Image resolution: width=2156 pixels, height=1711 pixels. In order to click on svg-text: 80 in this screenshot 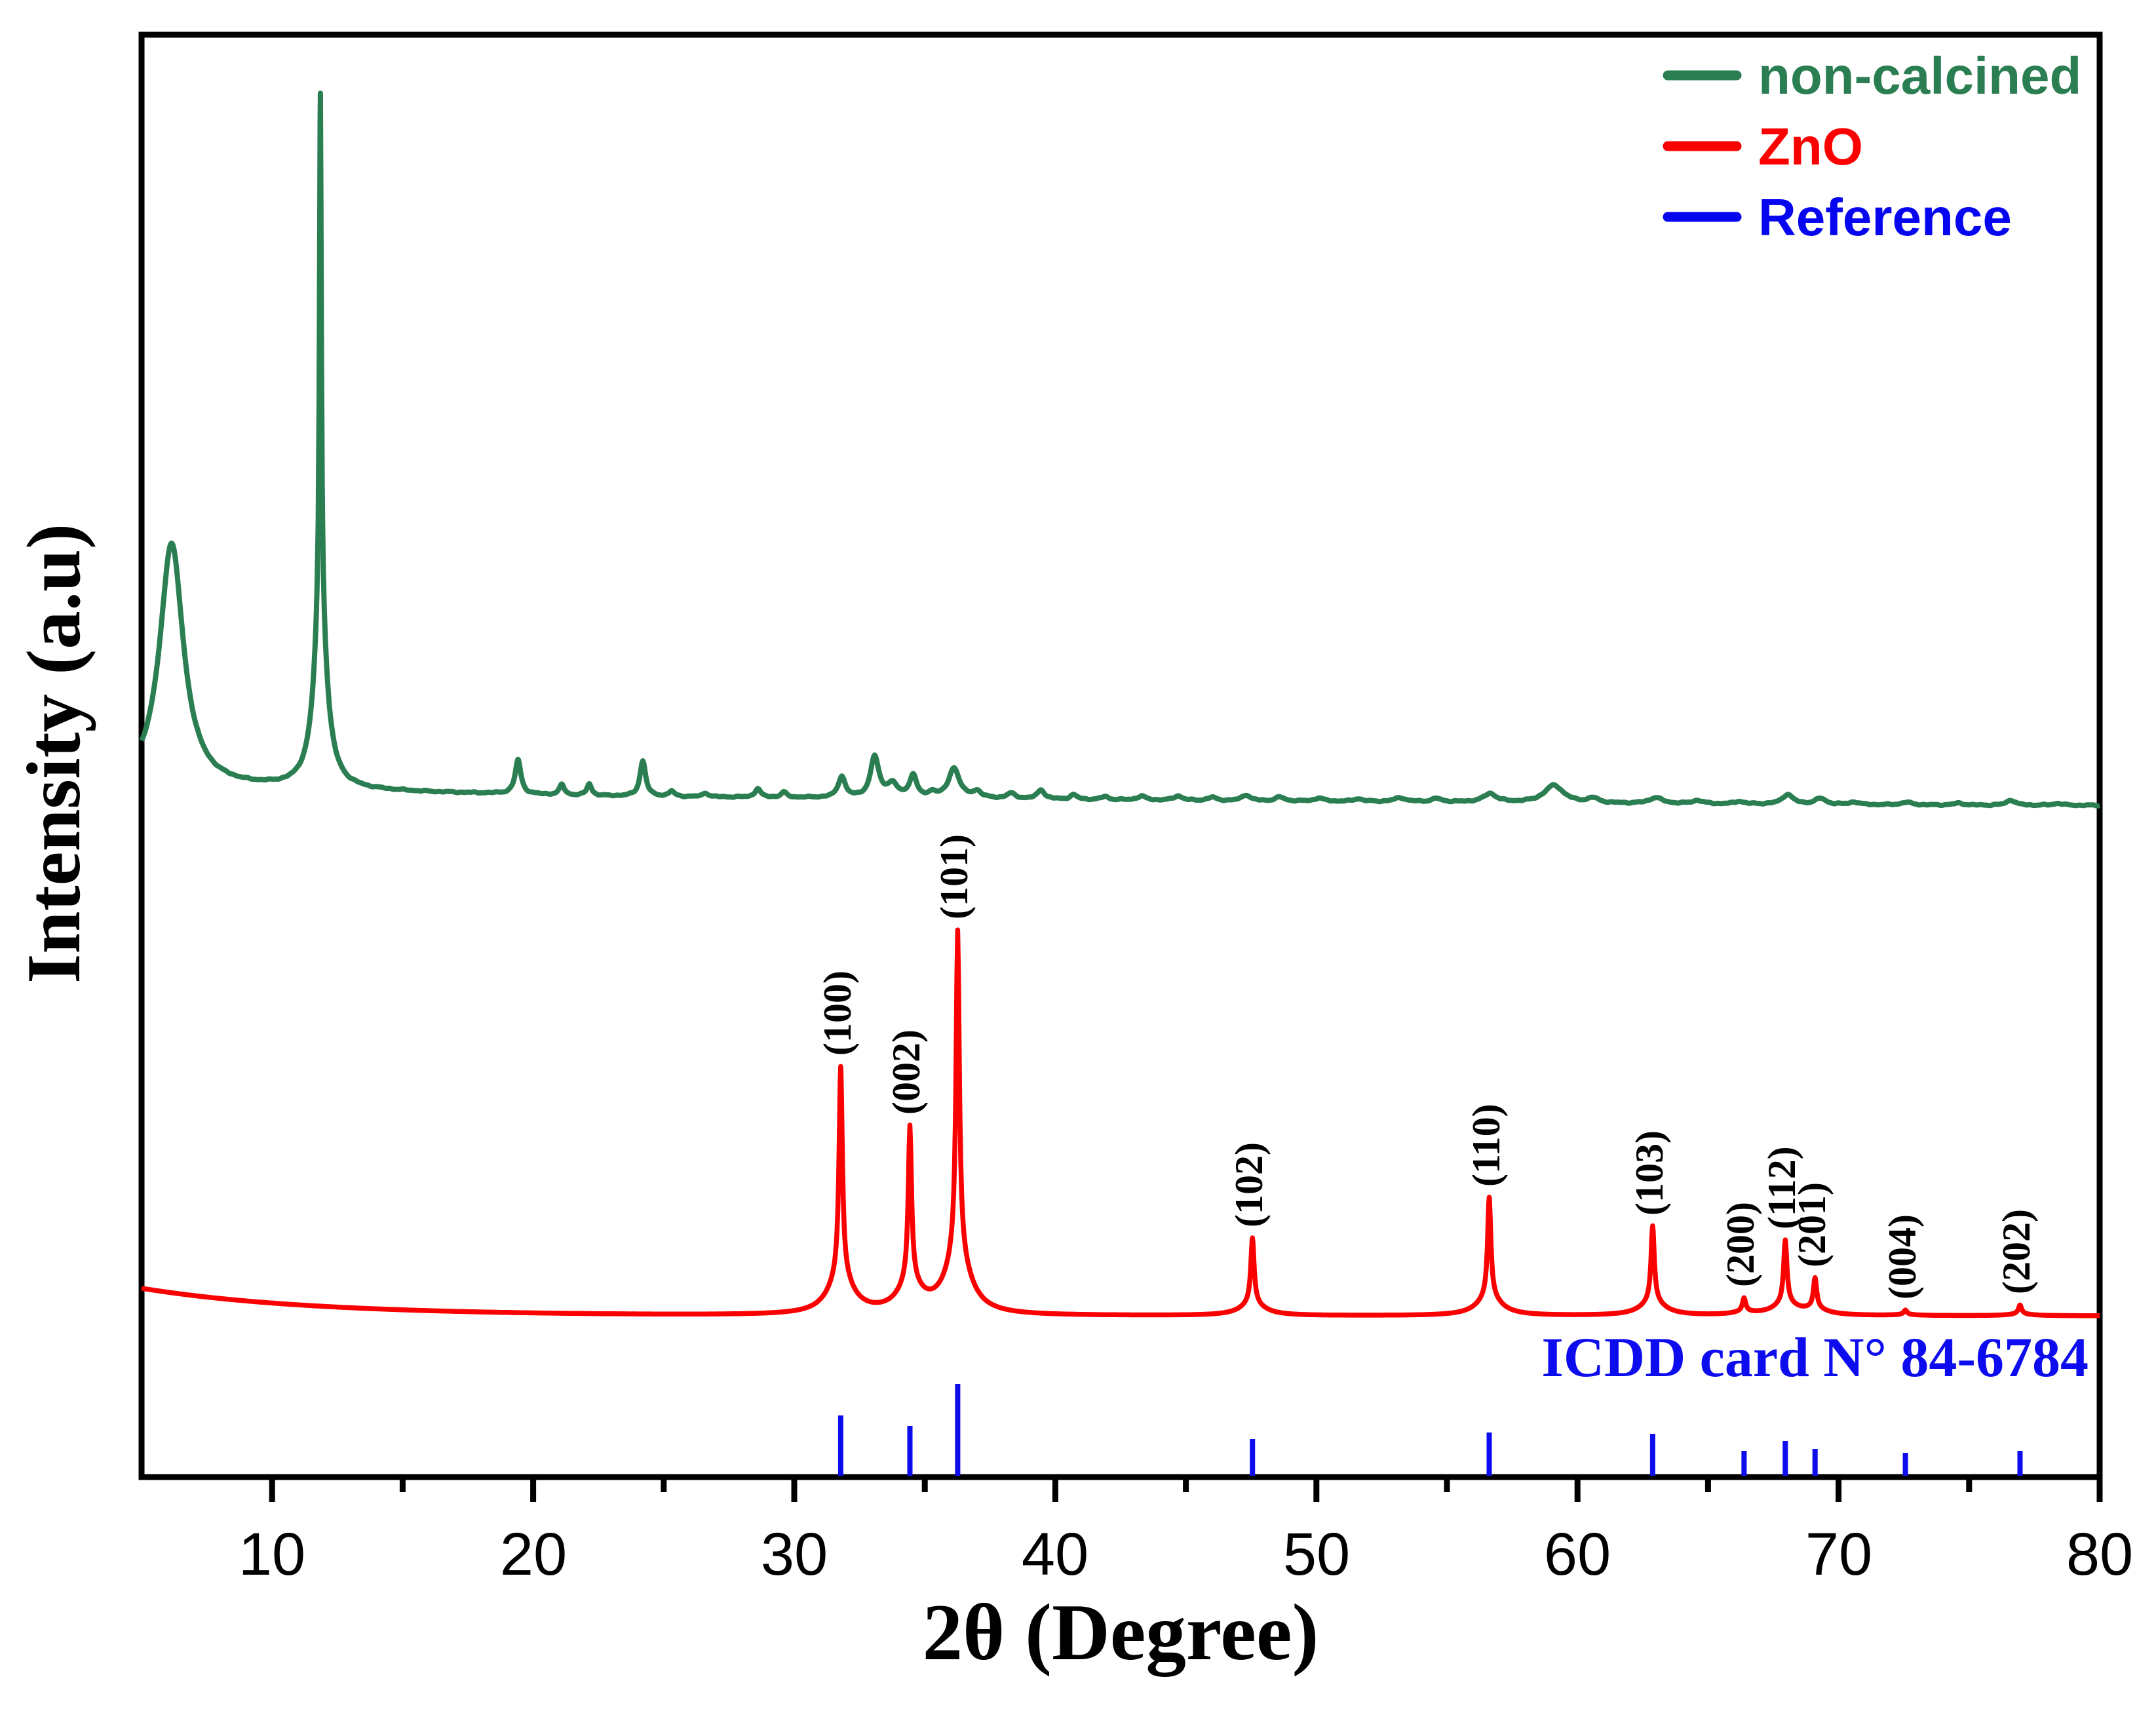, I will do `click(2099, 1554)`.